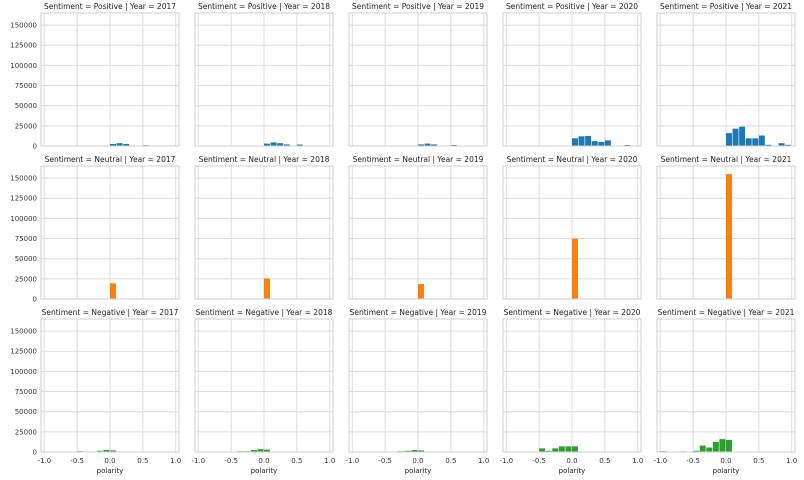 The image size is (804, 480). I want to click on y-tick-label: 100000, so click(23, 372).